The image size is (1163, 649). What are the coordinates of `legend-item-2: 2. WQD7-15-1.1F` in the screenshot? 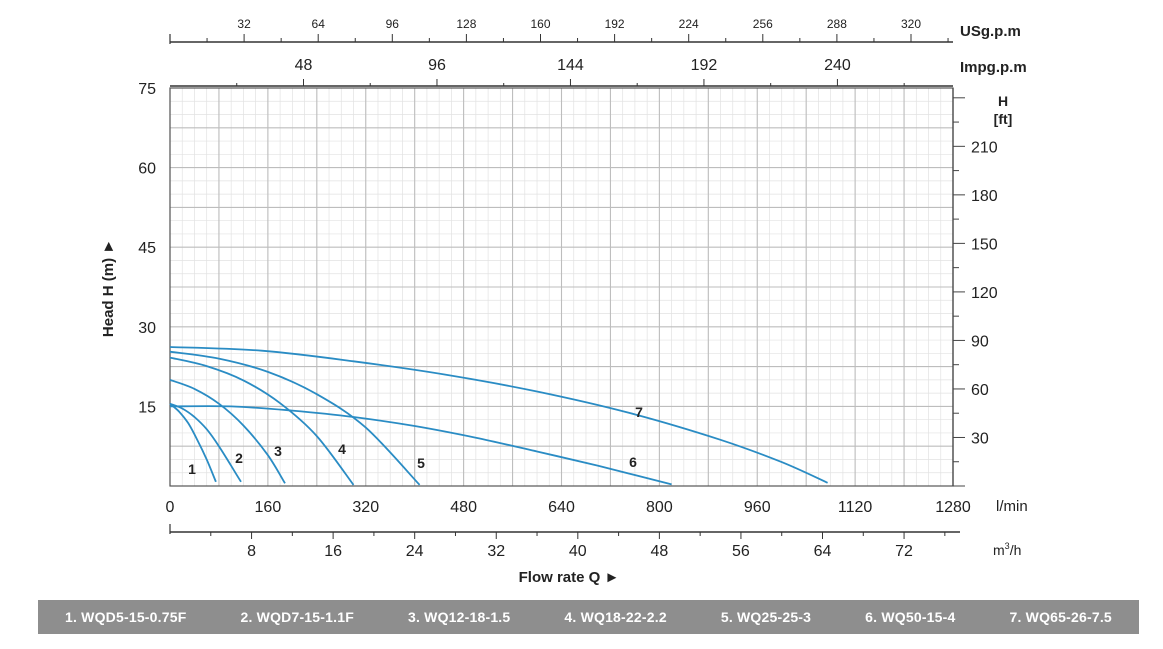 It's located at (297, 617).